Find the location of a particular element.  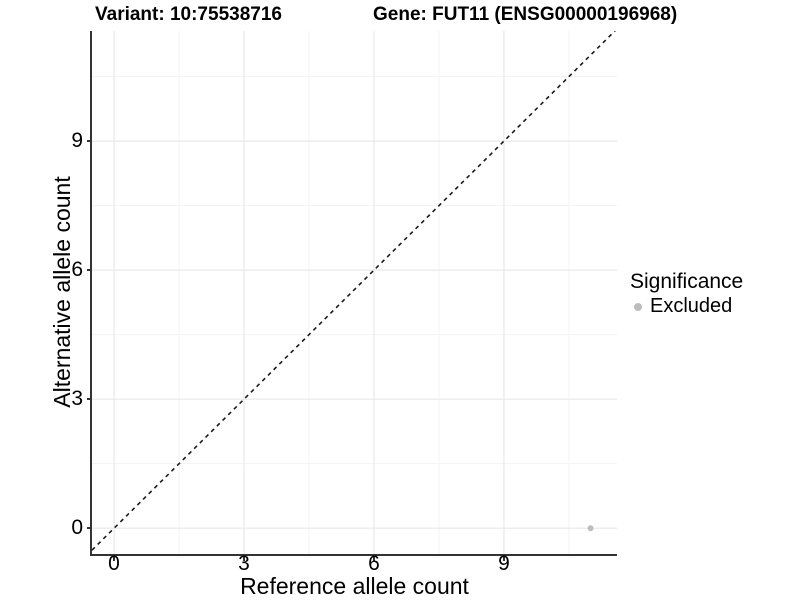

y-tick-label-9: 9 is located at coordinates (77, 140).